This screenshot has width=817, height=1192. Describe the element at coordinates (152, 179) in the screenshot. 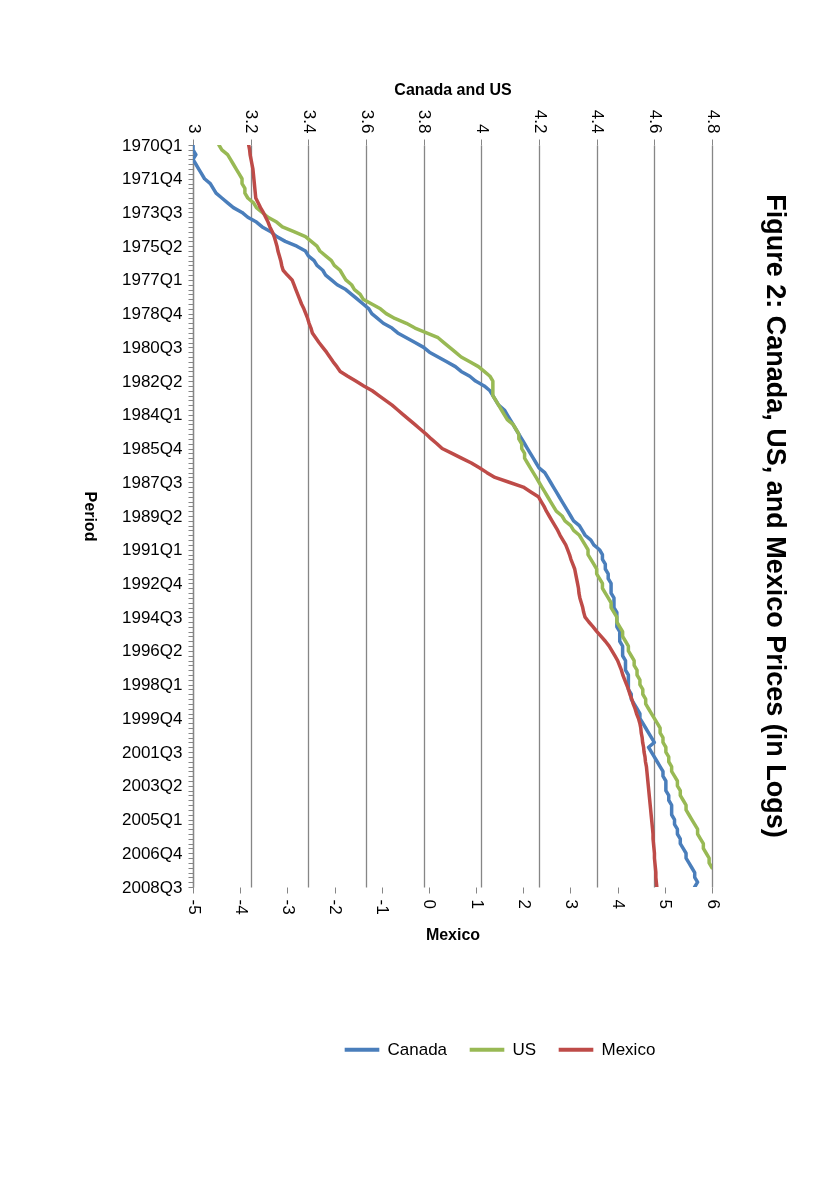

I see `y-tick-label: 1971Q4` at that location.